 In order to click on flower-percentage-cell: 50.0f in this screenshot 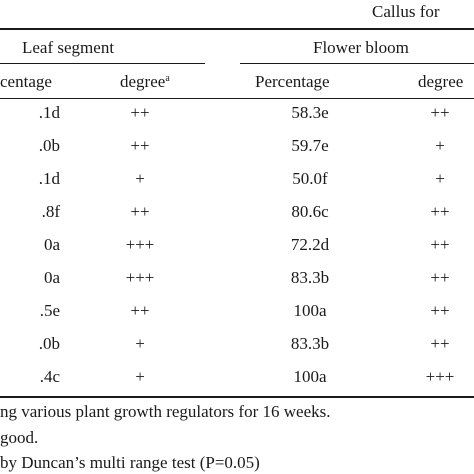, I will do `click(310, 178)`.